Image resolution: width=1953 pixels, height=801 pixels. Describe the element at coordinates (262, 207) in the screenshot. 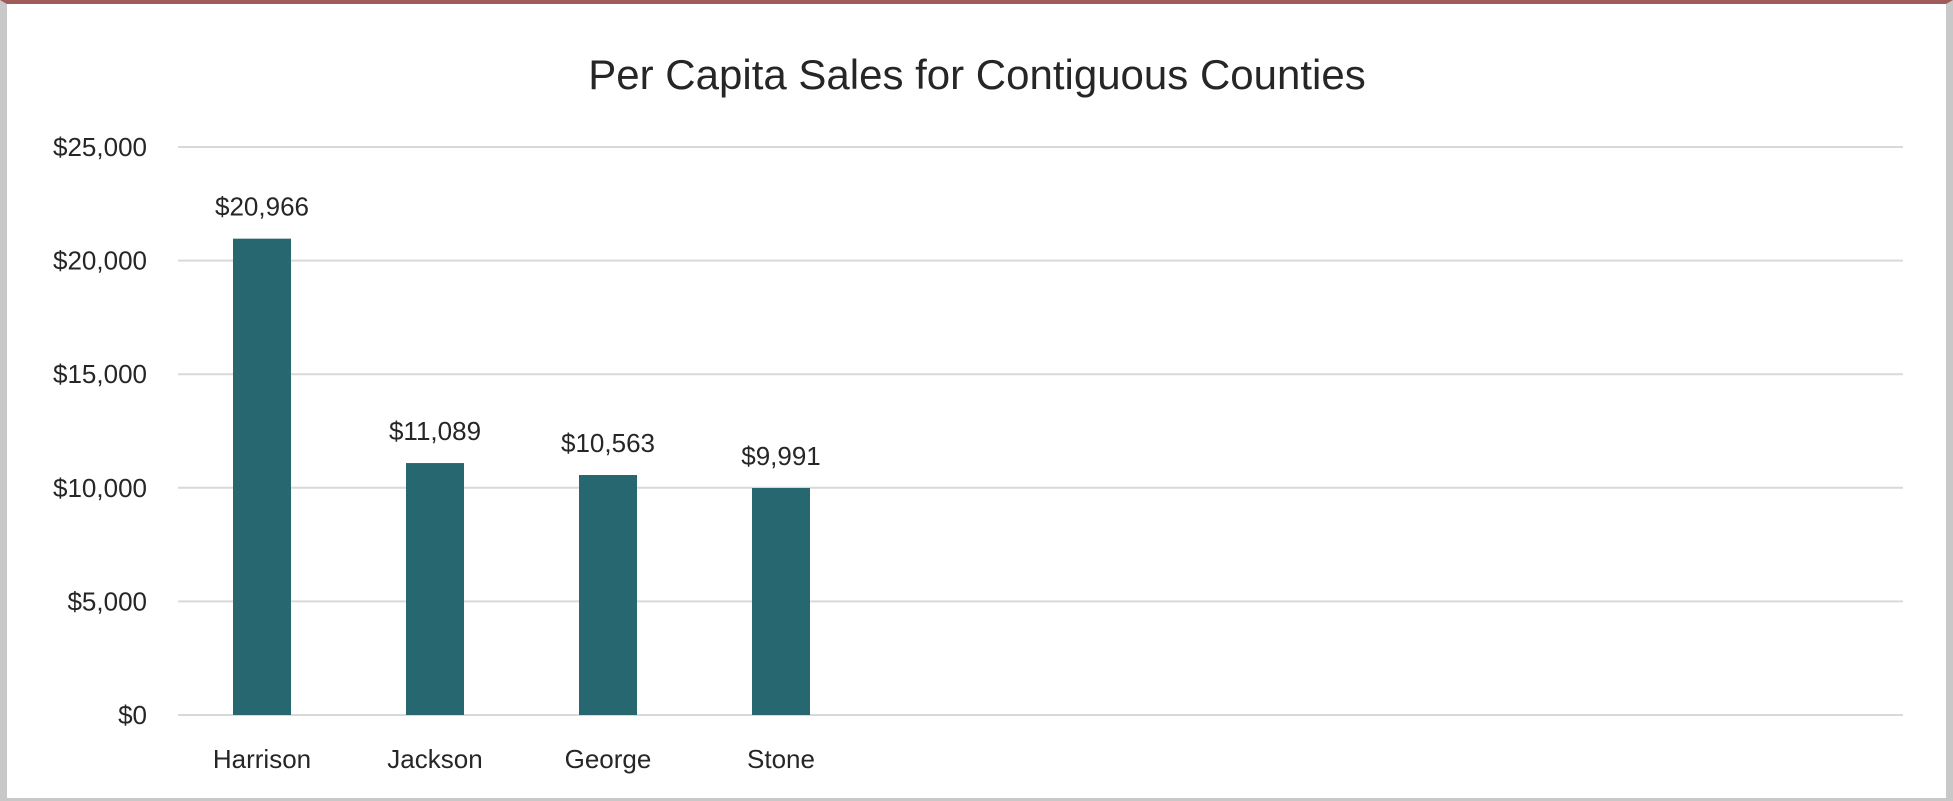

I see `data-label: $20,966` at that location.